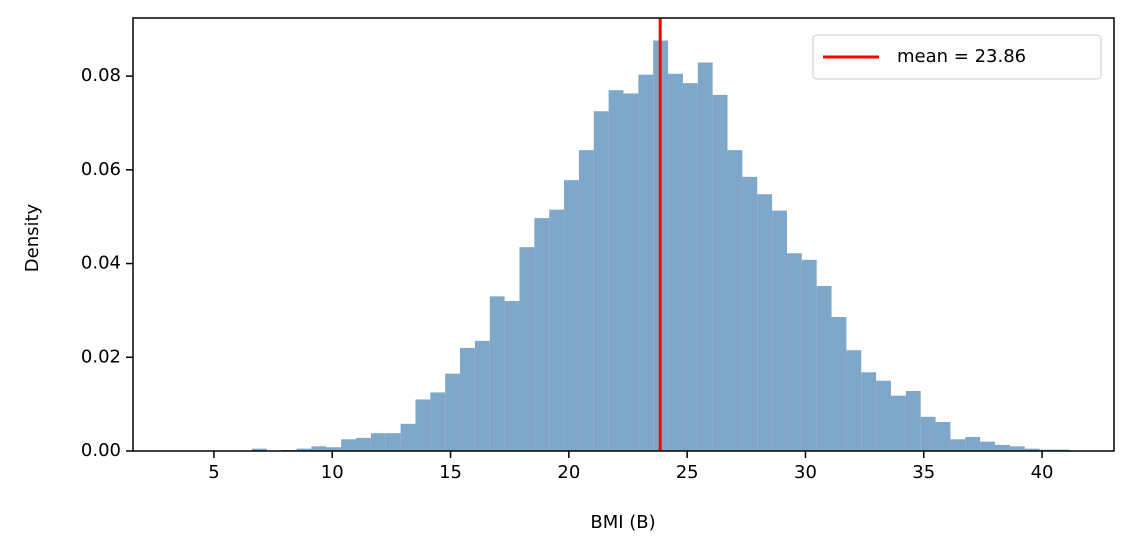  I want to click on x-tick-label: 30, so click(805, 472).